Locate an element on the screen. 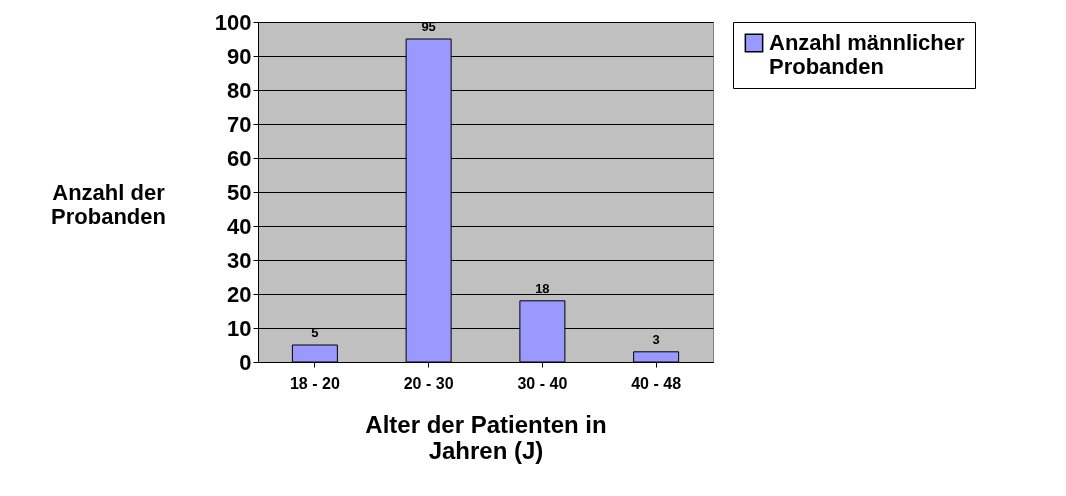  data-label: 3 is located at coordinates (656, 339).